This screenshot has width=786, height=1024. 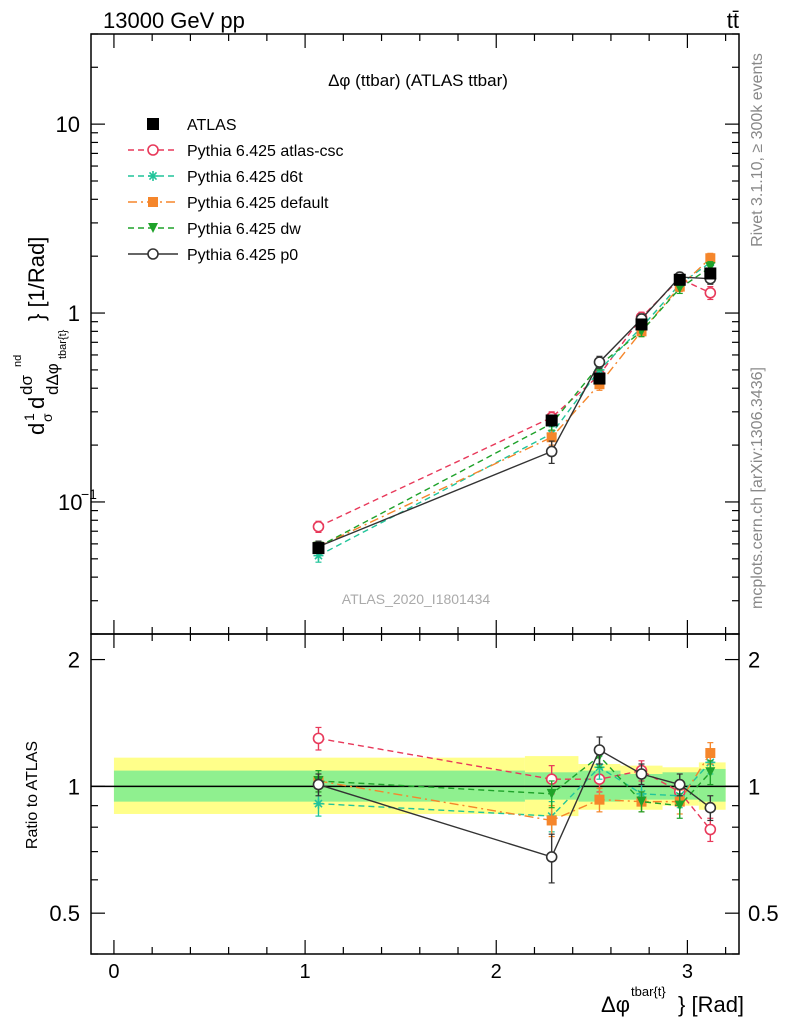 I want to click on legend-label-default: Pythia 6.425 default, so click(x=258, y=203).